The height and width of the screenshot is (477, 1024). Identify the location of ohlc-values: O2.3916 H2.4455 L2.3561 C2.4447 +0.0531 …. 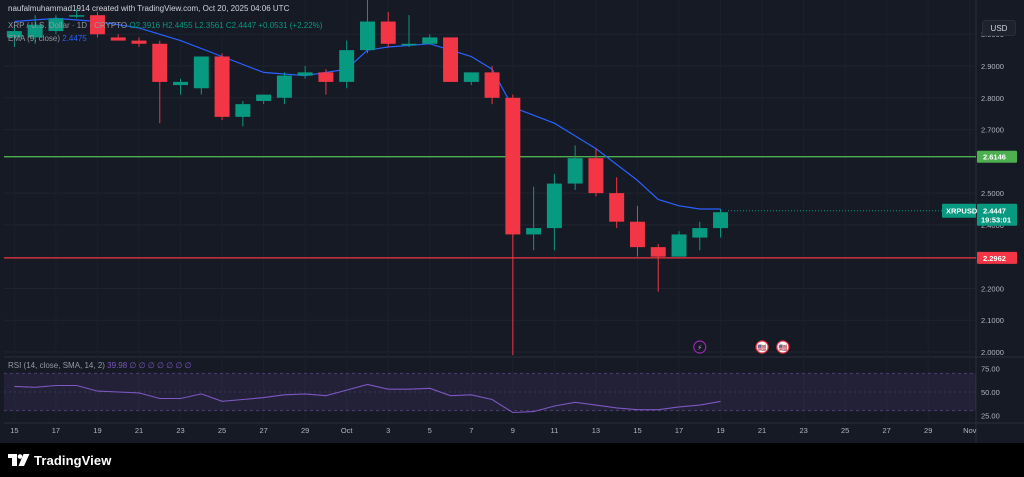
(226, 25).